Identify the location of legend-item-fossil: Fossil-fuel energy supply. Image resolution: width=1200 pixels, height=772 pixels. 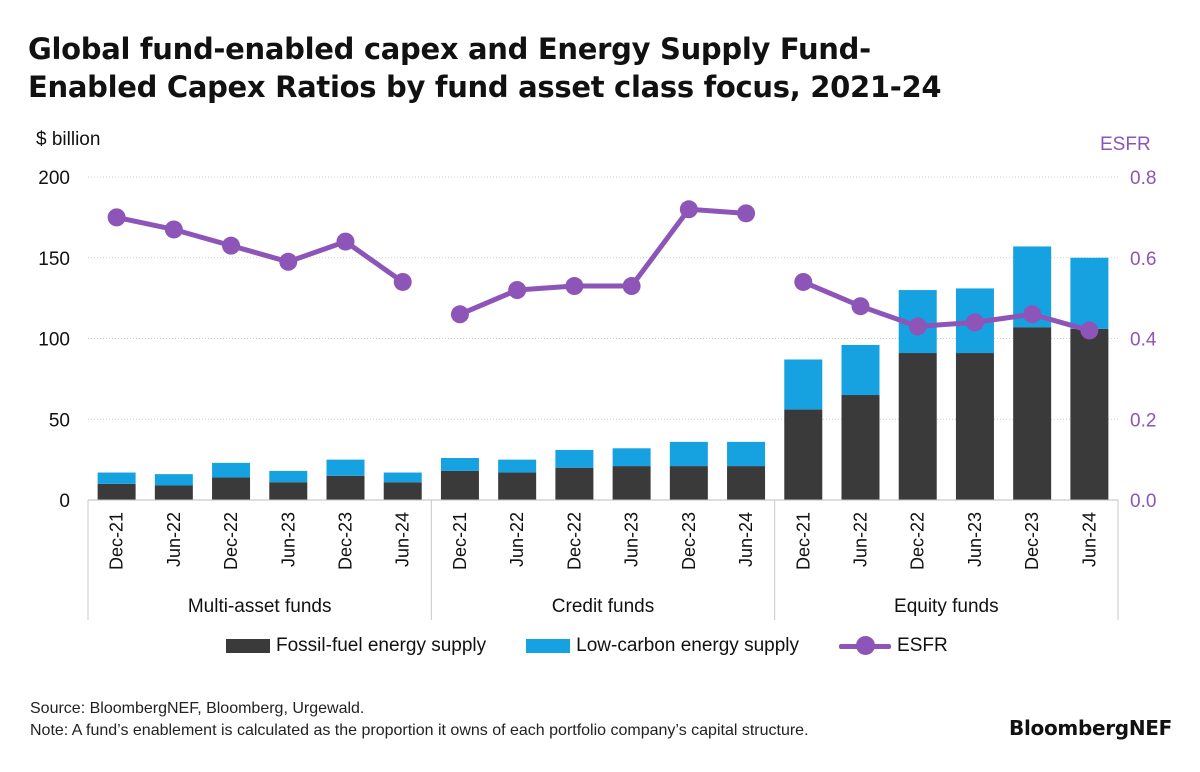
(356, 646).